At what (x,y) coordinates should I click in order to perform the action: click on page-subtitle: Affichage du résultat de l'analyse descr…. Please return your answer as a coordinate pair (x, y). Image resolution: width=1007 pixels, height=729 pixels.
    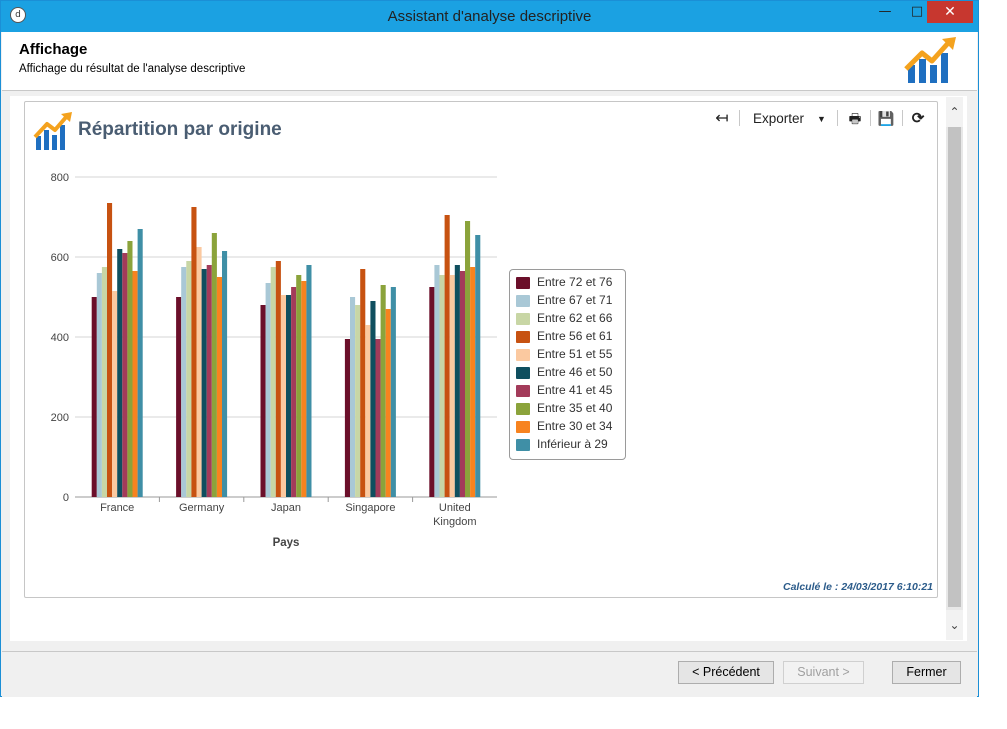
    Looking at the image, I should click on (132, 69).